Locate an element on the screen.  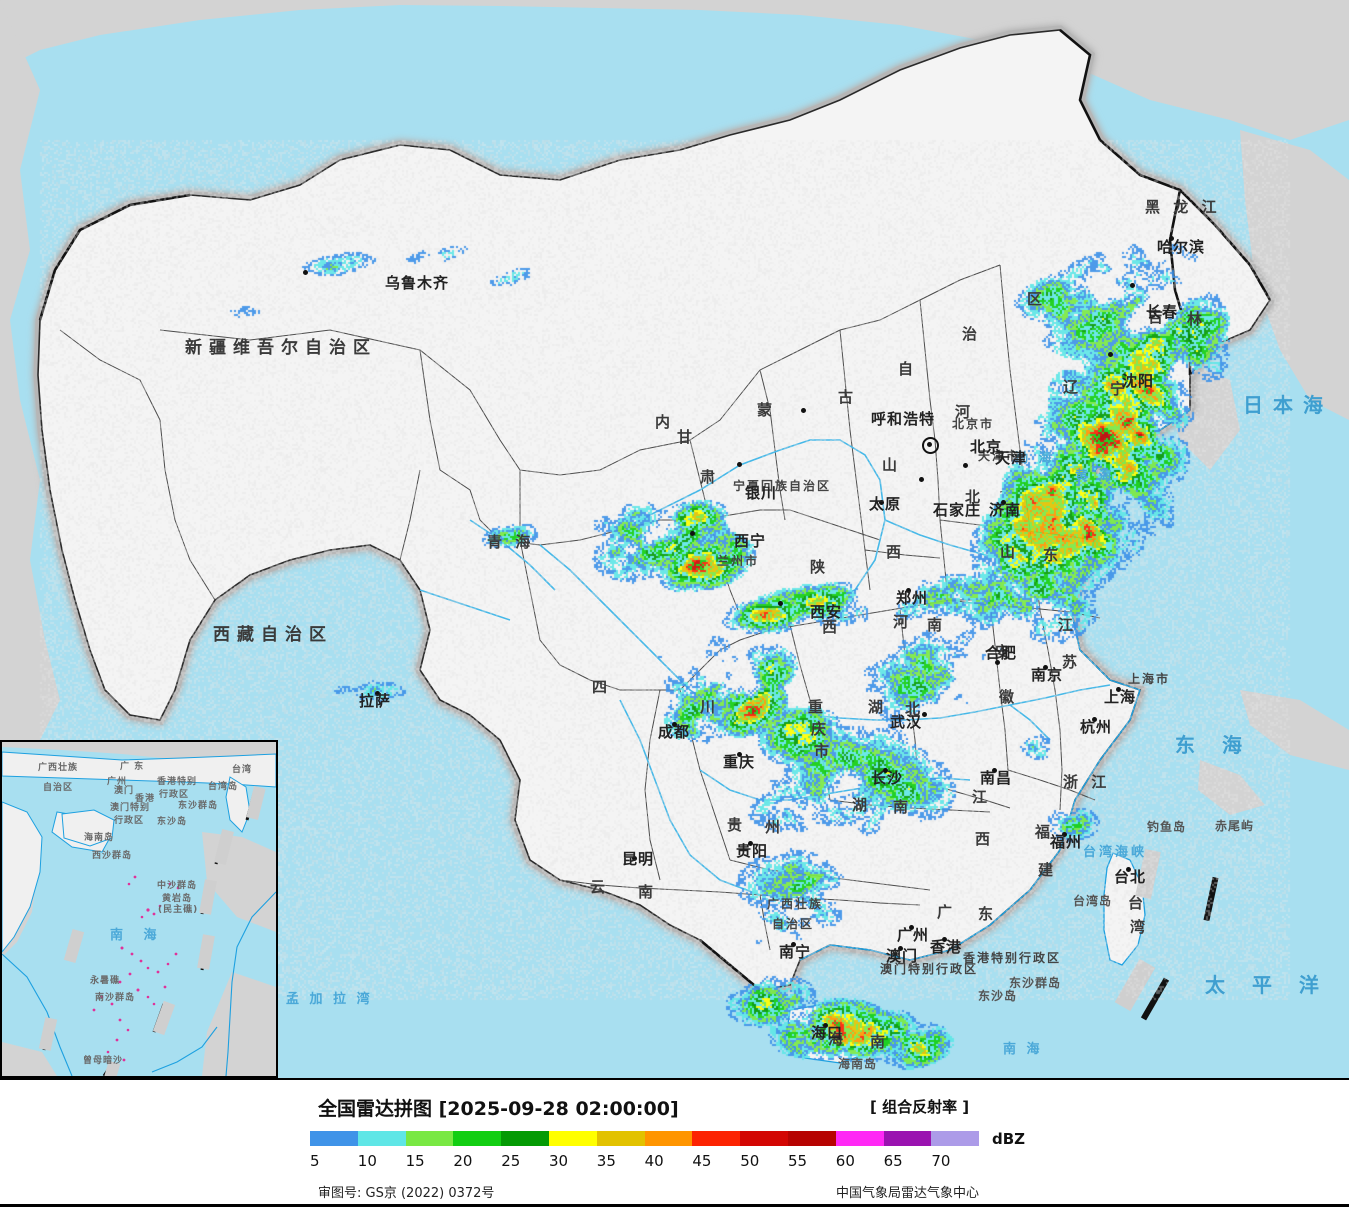
tick-35: 35 is located at coordinates (606, 1161).